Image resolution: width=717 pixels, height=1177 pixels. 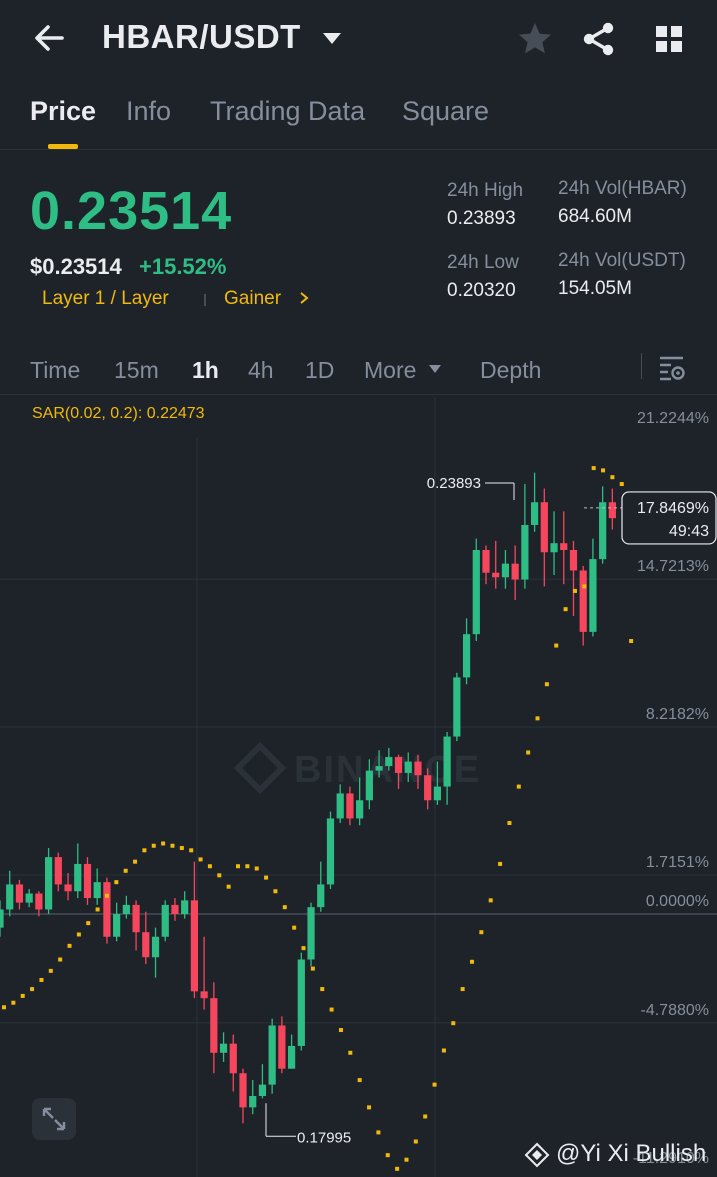 What do you see at coordinates (324, 1137) in the screenshot?
I see `low-price-annotation: 0.17995` at bounding box center [324, 1137].